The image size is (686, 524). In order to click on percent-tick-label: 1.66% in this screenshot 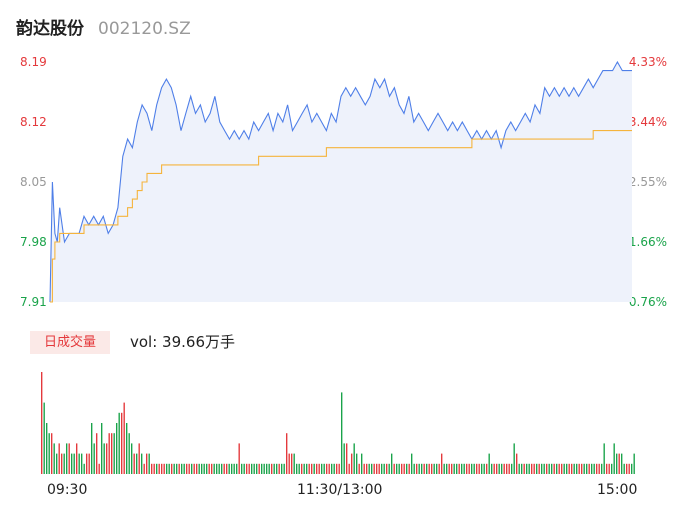, I will do `click(647, 242)`.